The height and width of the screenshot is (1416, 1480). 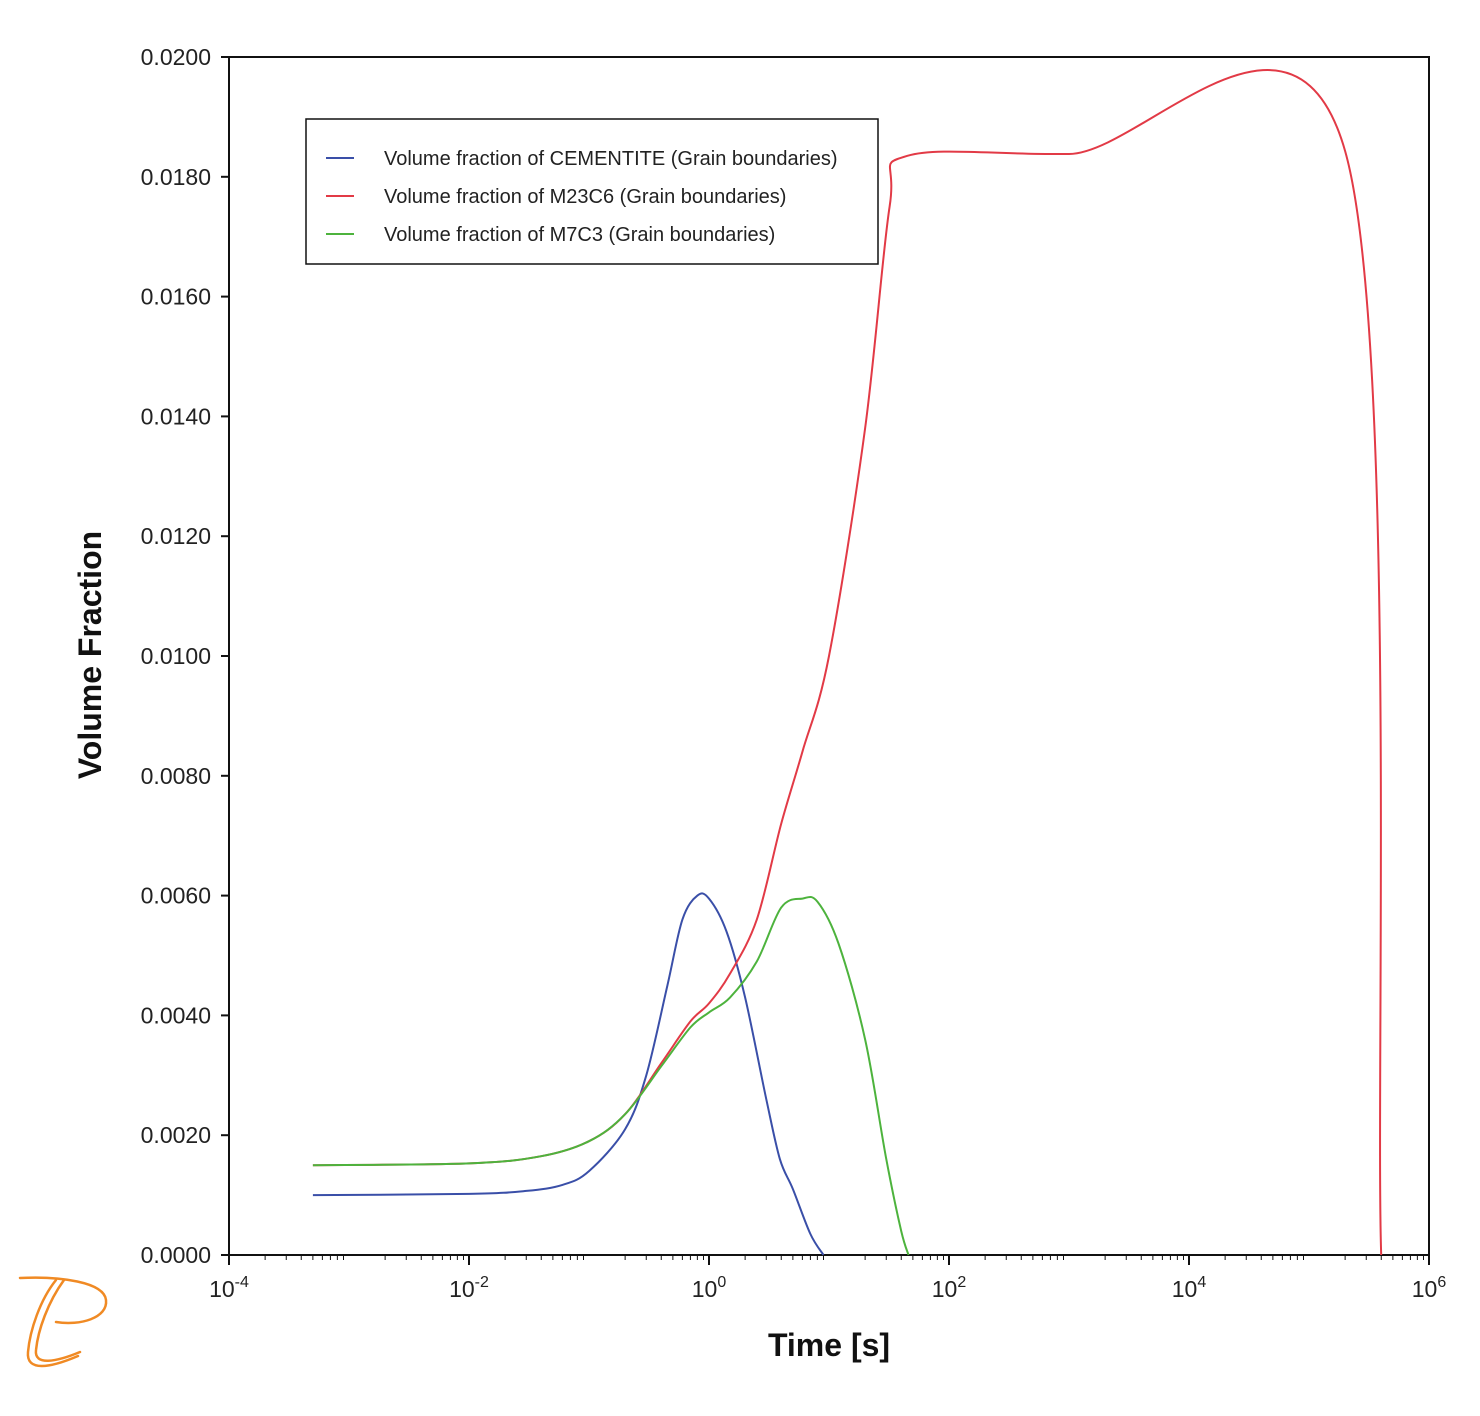 What do you see at coordinates (63, 1322) in the screenshot?
I see `thermo-calc-logo` at bounding box center [63, 1322].